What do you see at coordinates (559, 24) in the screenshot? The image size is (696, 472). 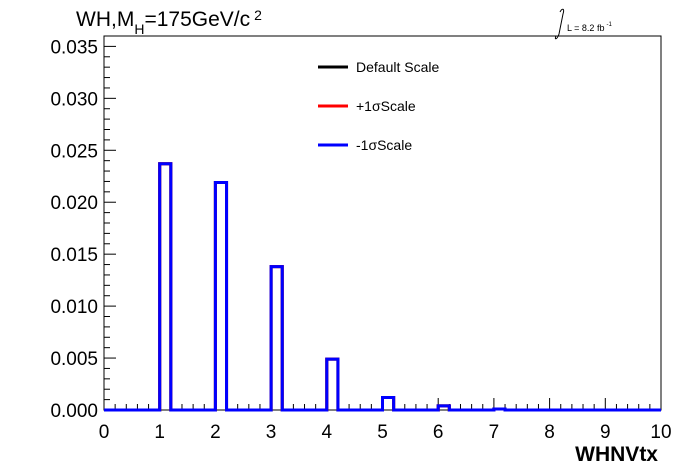 I see `integral-icon` at bounding box center [559, 24].